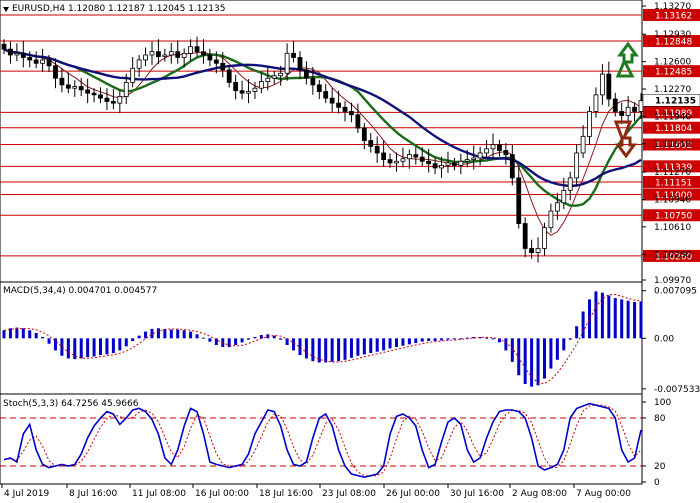 The image size is (700, 503). I want to click on current-price-label-bg, so click(671, 100).